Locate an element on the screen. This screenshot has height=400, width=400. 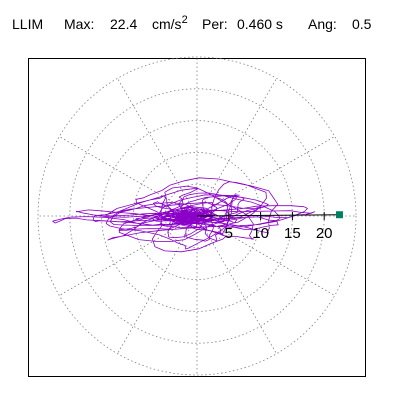
max-value: 22.4 is located at coordinates (124, 24).